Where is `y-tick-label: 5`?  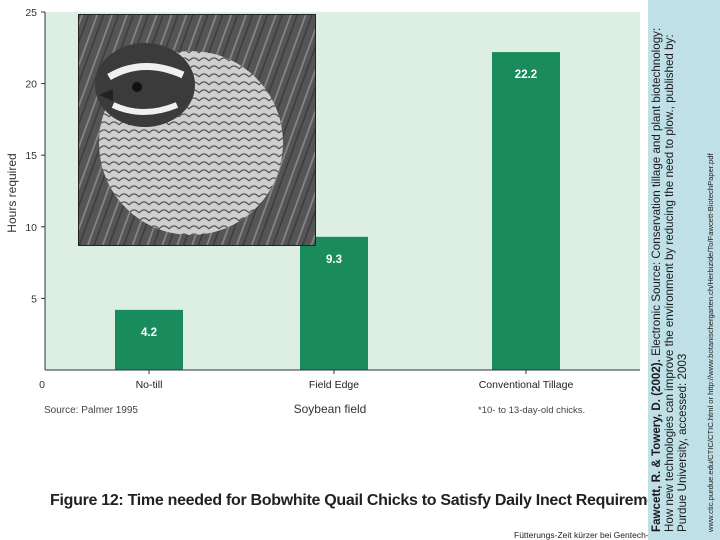 y-tick-label: 5 is located at coordinates (34, 299).